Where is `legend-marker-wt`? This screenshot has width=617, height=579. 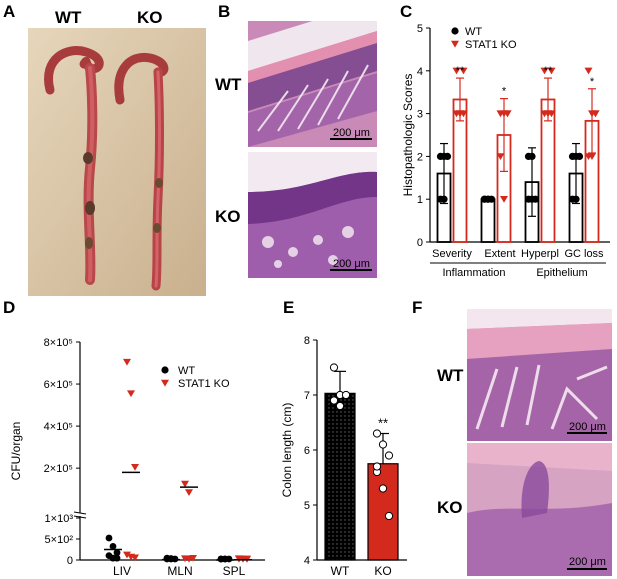
legend-marker-wt is located at coordinates (455, 31).